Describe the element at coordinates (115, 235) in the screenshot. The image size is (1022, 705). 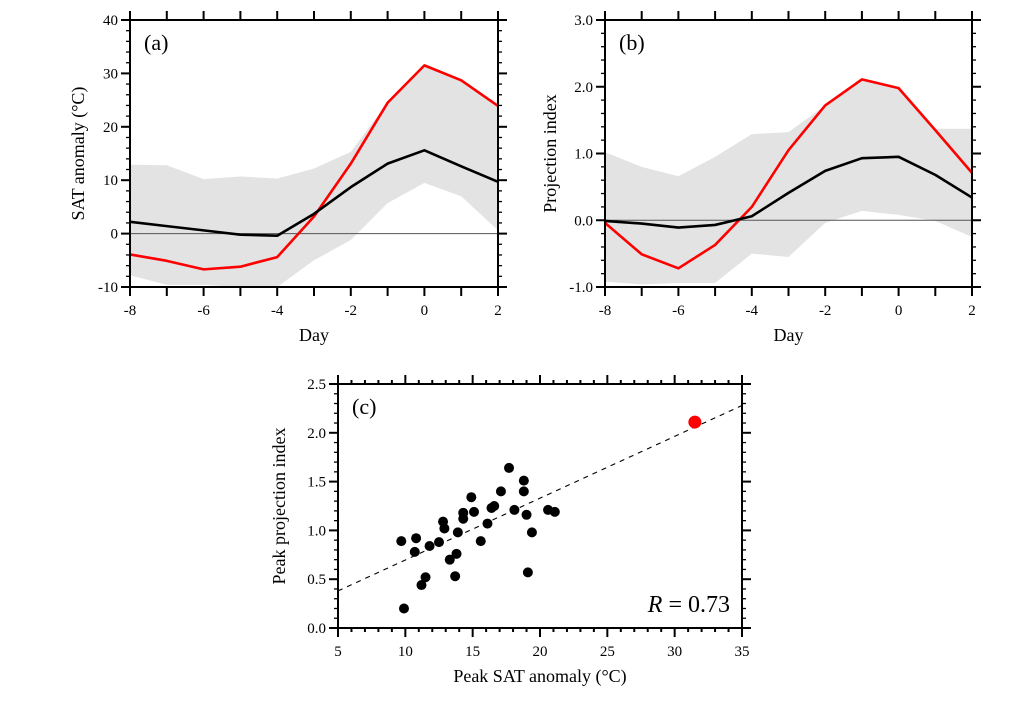
I see `y-tick-label: 0` at that location.